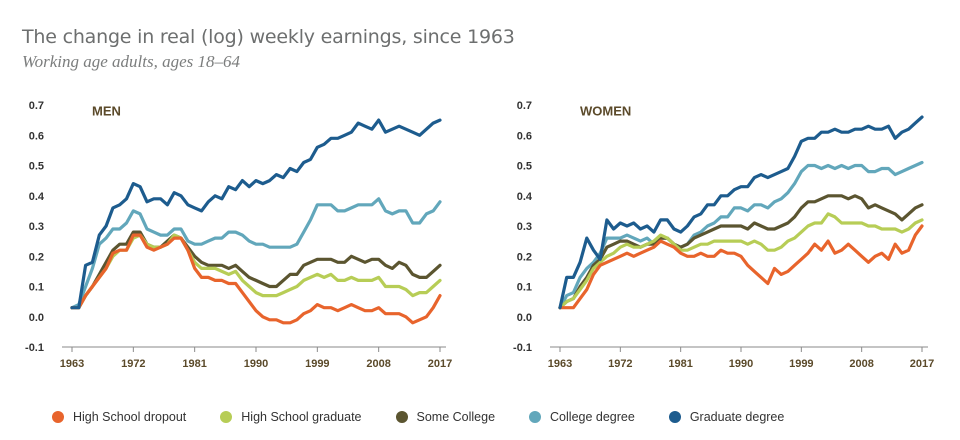 The height and width of the screenshot is (440, 960). What do you see at coordinates (592, 417) in the screenshot?
I see `legend-label: College degree` at bounding box center [592, 417].